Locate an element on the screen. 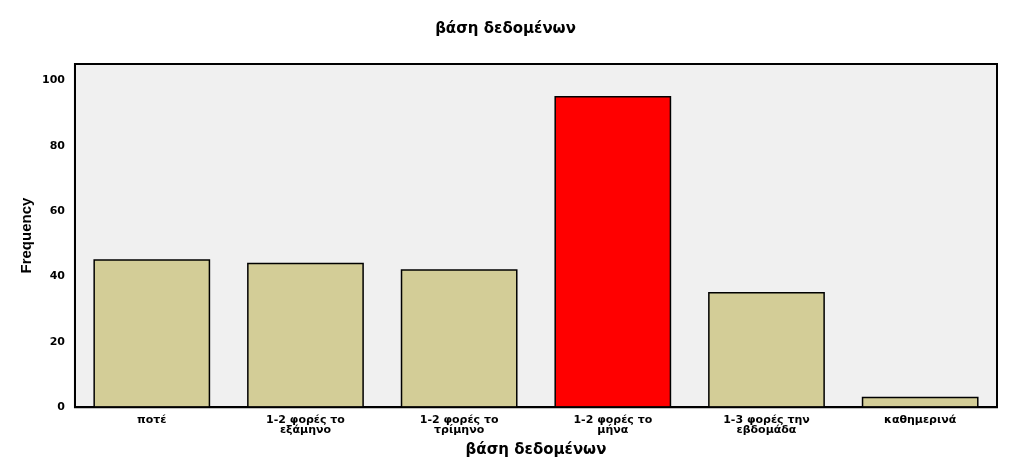 This screenshot has width=1013, height=473. x-tick-label: 1-2 φορές το μήνα is located at coordinates (613, 424).